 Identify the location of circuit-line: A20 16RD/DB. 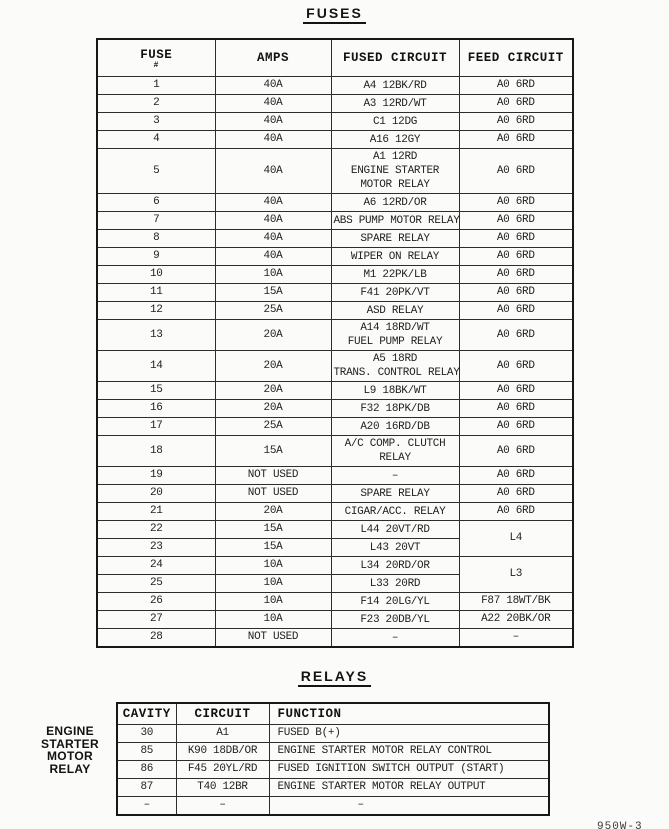
(395, 426).